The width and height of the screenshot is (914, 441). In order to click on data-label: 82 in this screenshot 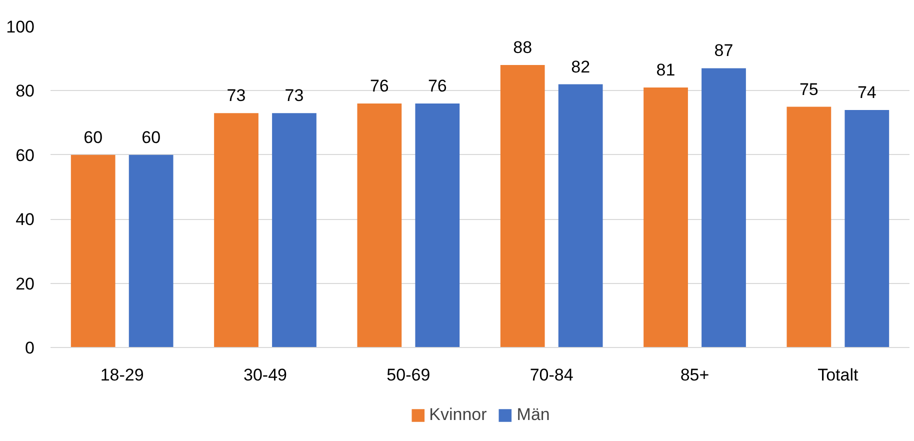, I will do `click(580, 66)`.